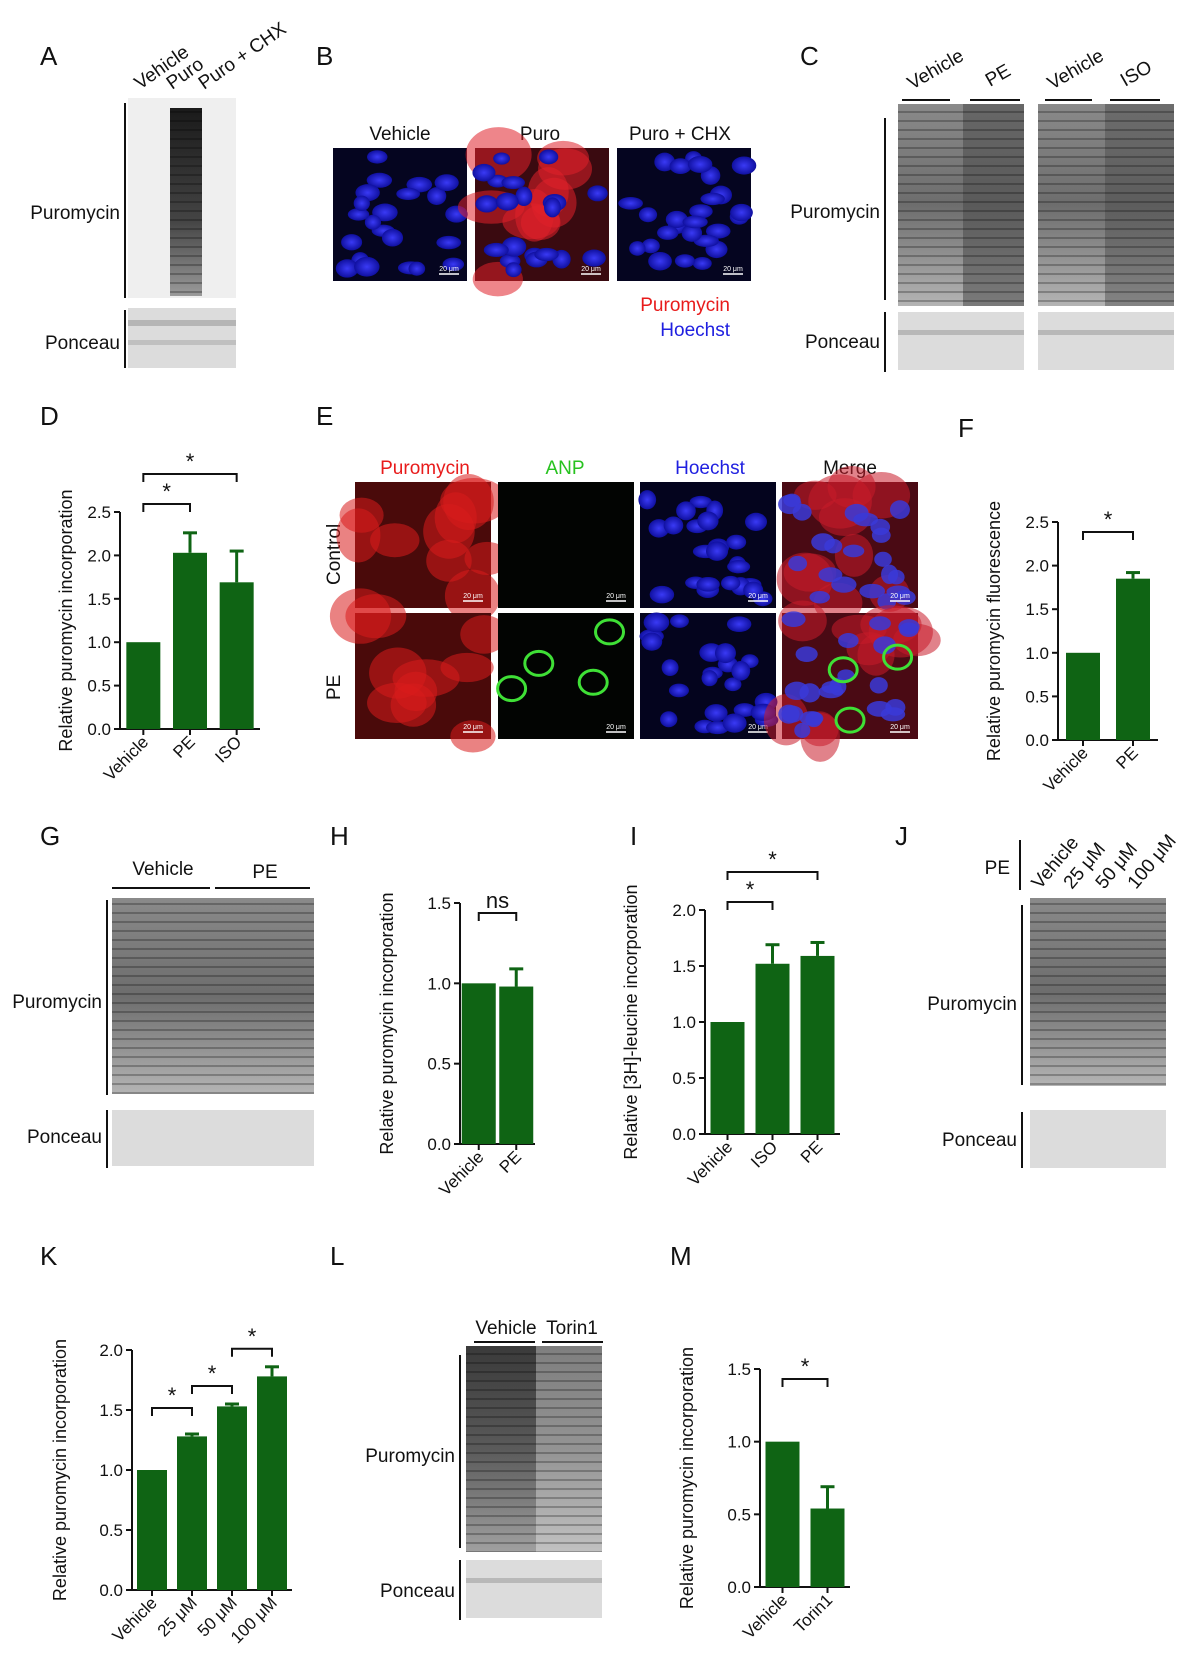  What do you see at coordinates (809, 56) in the screenshot?
I see `panel-label-c: C` at bounding box center [809, 56].